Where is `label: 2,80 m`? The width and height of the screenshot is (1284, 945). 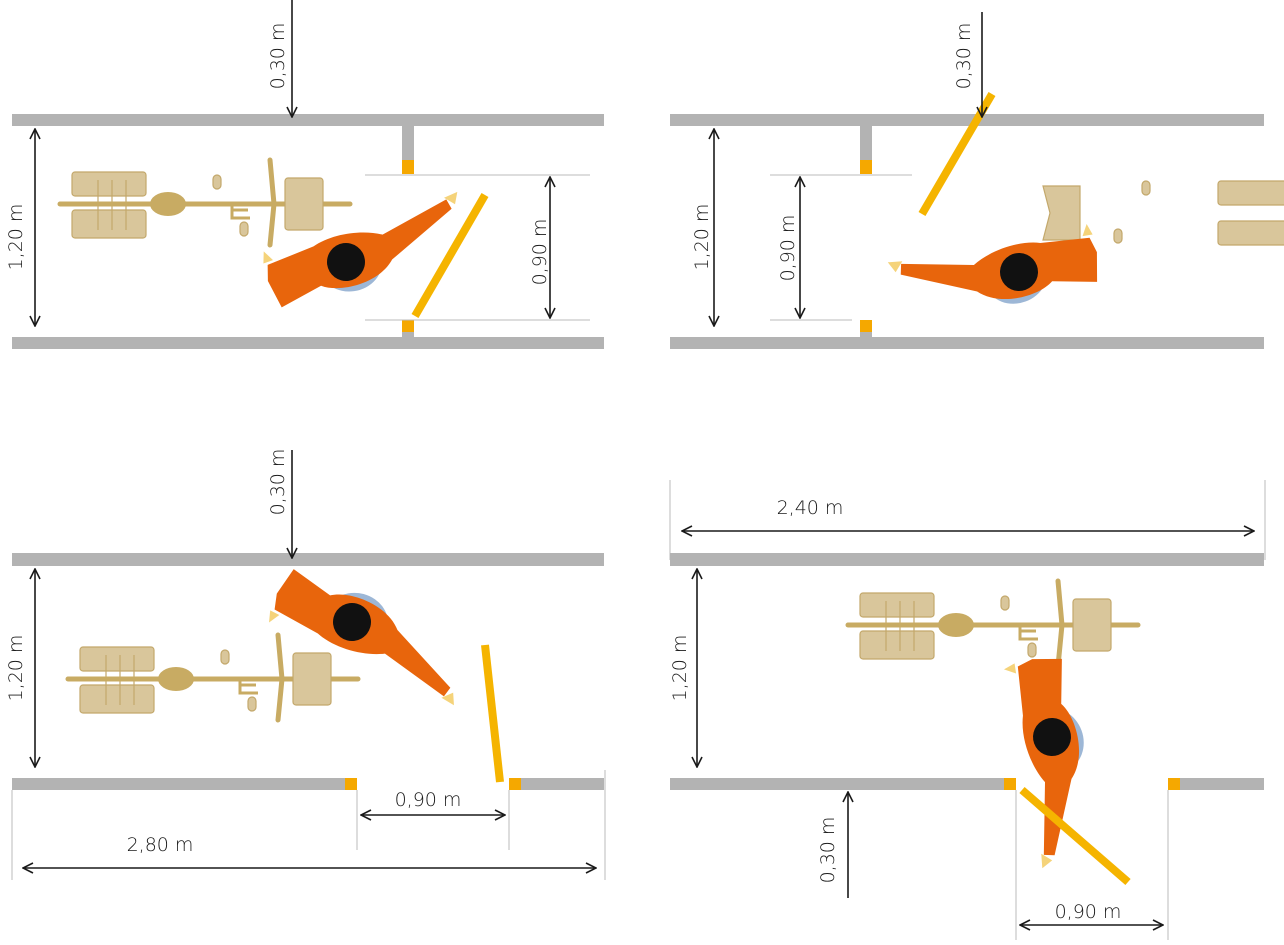
label: 2,80 m is located at coordinates (160, 845).